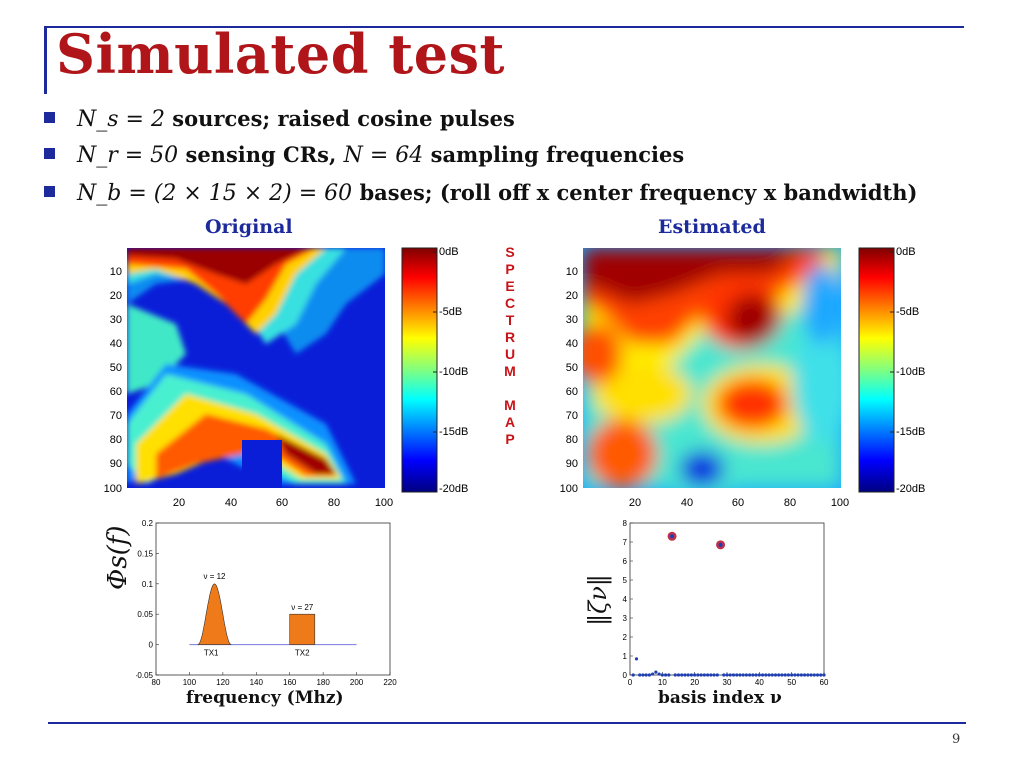 This screenshot has width=1024, height=768. I want to click on psd-y-label: Φs(f), so click(118, 557).